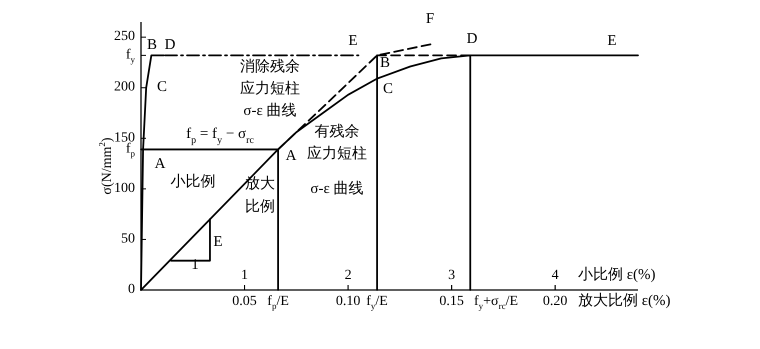 Image resolution: width=760 pixels, height=349 pixels. I want to click on x-axis-title: 放大比例 ε(%), so click(624, 301).